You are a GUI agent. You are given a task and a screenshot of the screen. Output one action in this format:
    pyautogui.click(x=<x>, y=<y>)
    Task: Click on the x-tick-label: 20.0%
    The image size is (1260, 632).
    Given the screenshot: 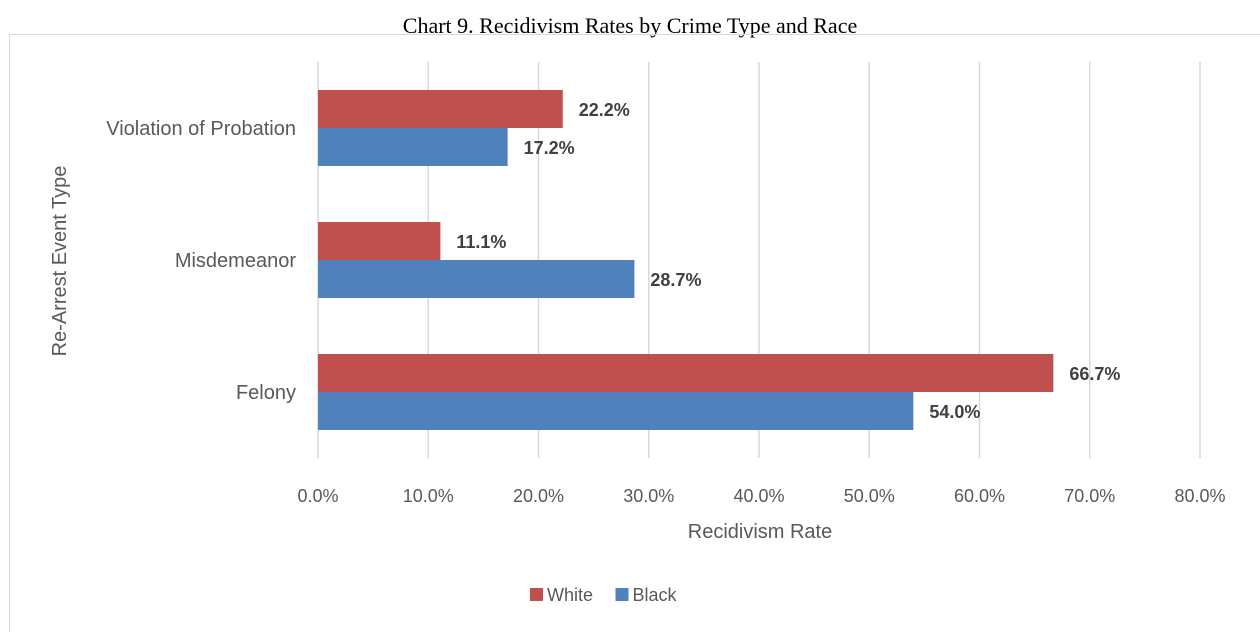 What is the action you would take?
    pyautogui.click(x=538, y=496)
    